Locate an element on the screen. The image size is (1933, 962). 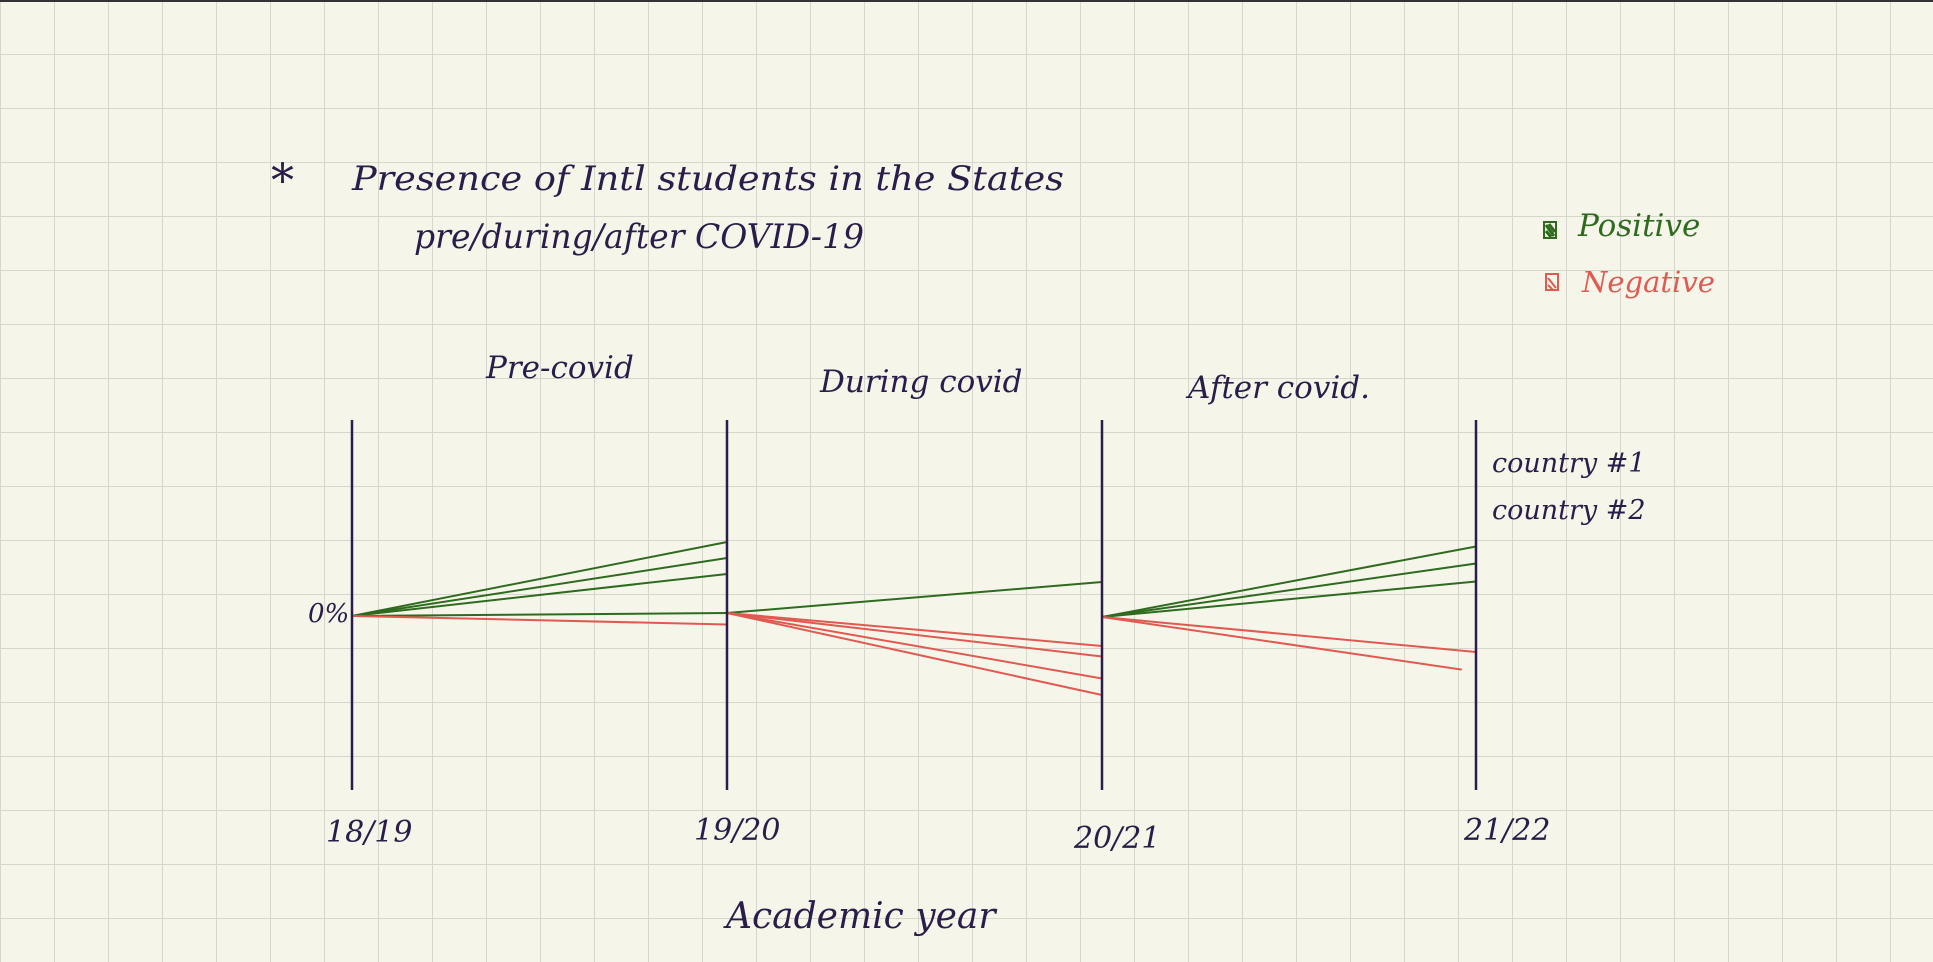
period-label-pre-covid: Pre-covid is located at coordinates (559, 368).